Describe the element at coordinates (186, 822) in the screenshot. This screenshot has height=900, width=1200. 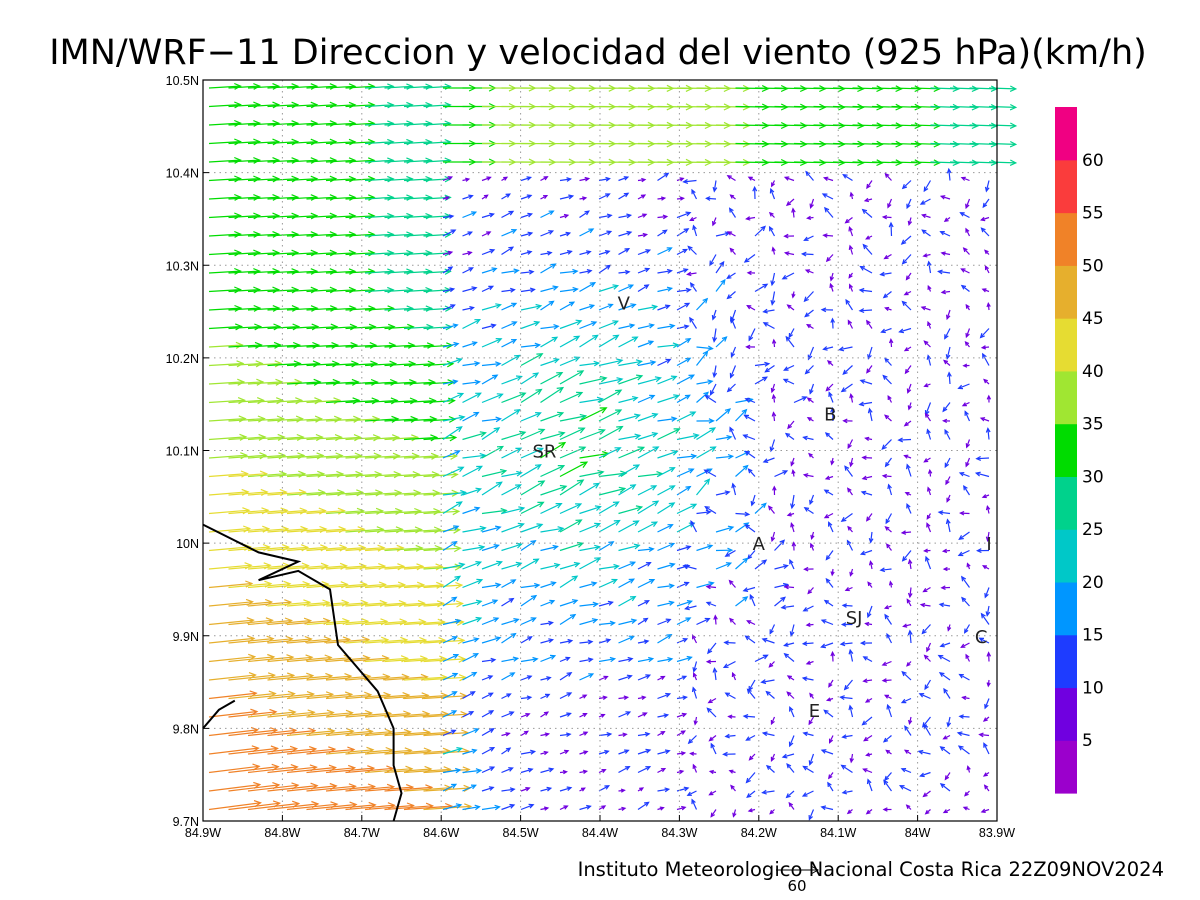
I see `y-tick-label: 9.7N` at that location.